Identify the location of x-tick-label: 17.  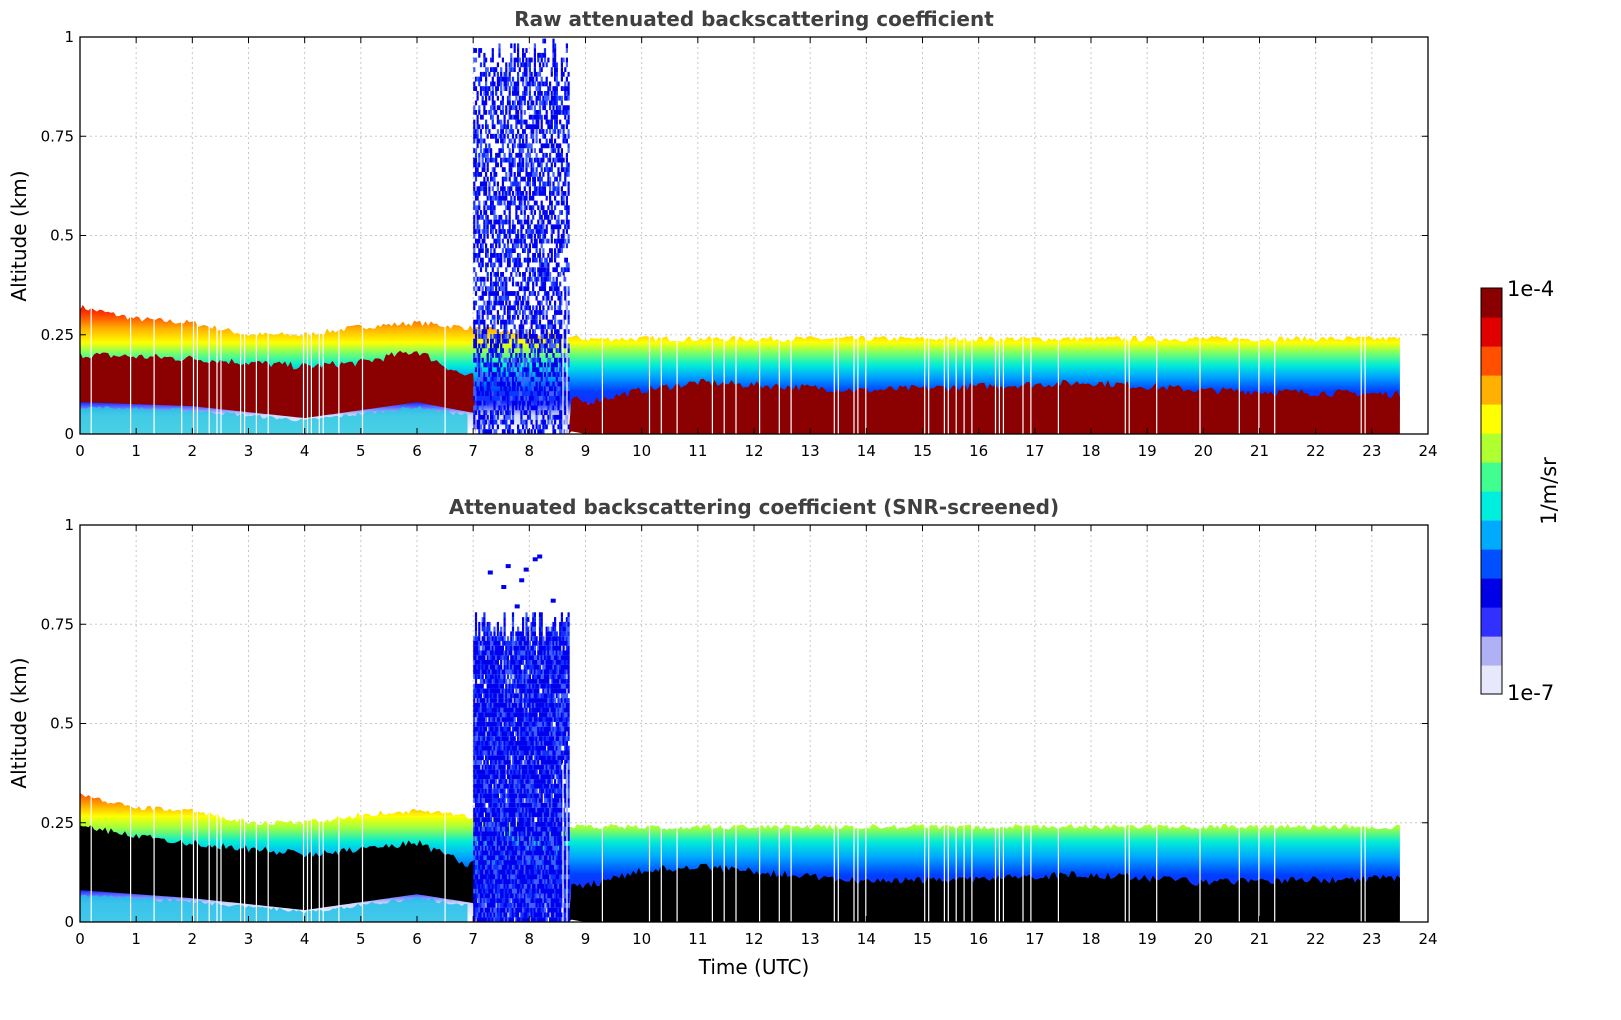
(1034, 451).